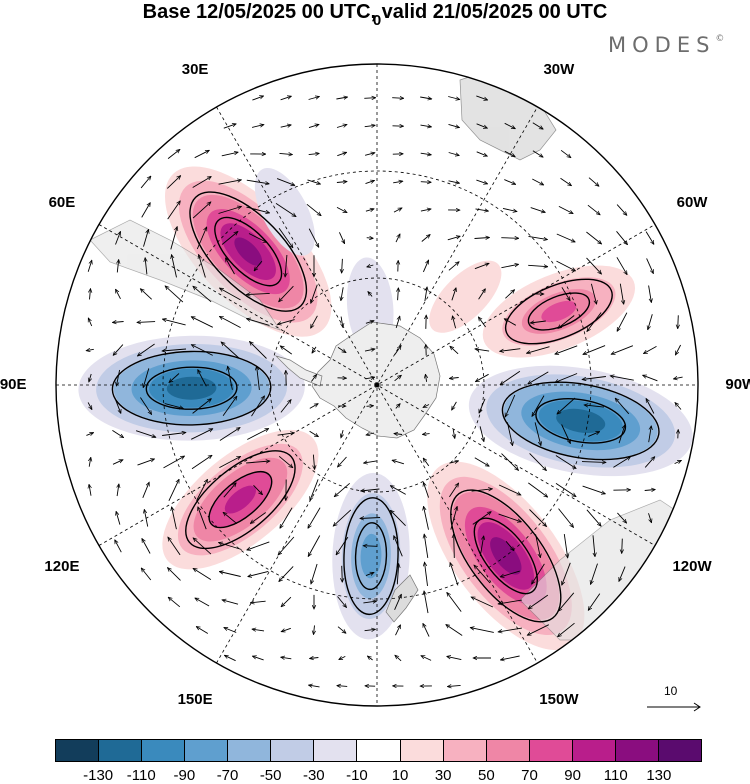 The height and width of the screenshot is (784, 750). I want to click on longitude-label: 30E, so click(195, 70).